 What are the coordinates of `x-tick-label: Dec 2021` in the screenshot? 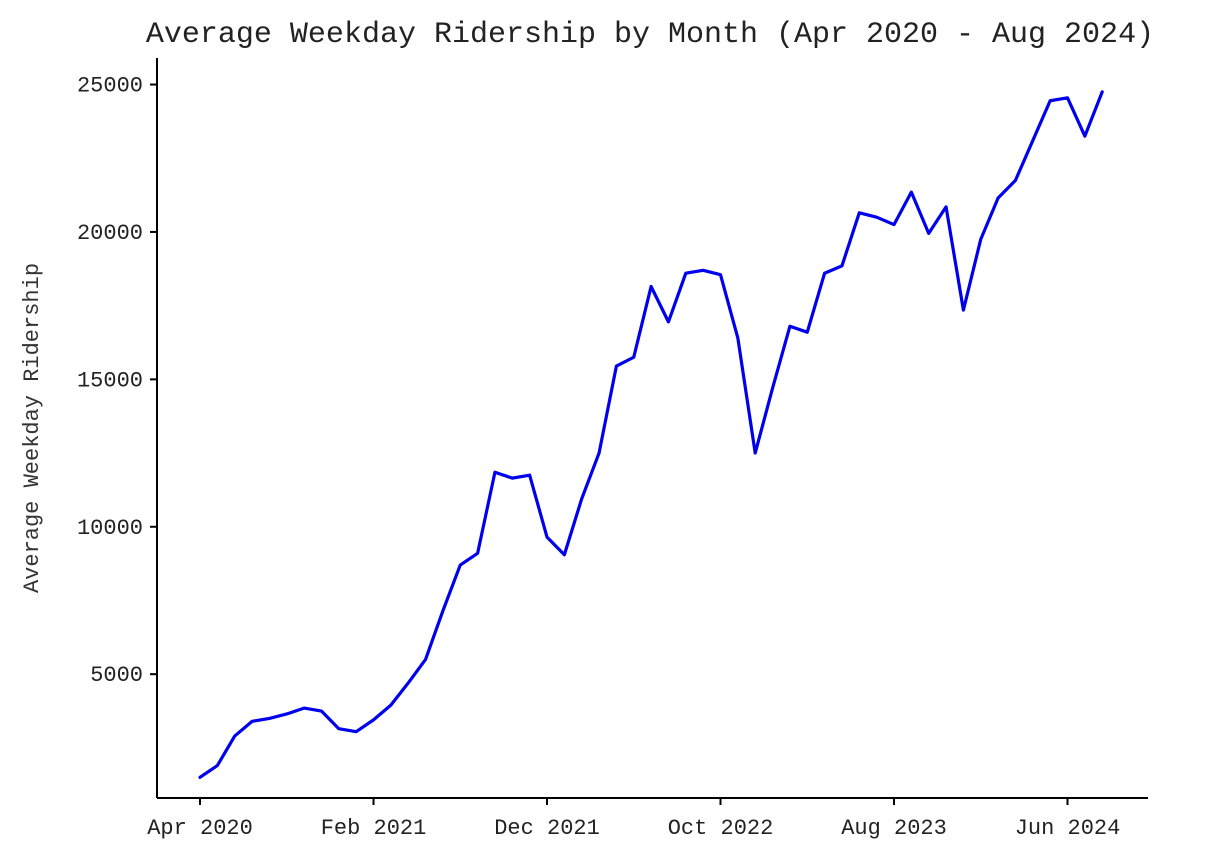 It's located at (547, 828).